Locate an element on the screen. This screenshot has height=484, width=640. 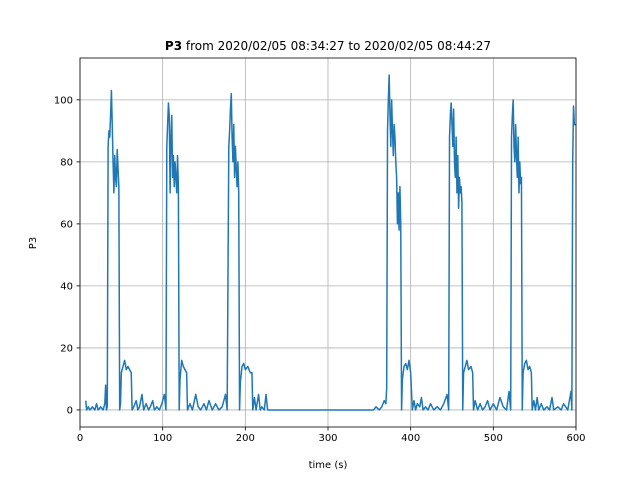
y-tick-label: 20 is located at coordinates (66, 348).